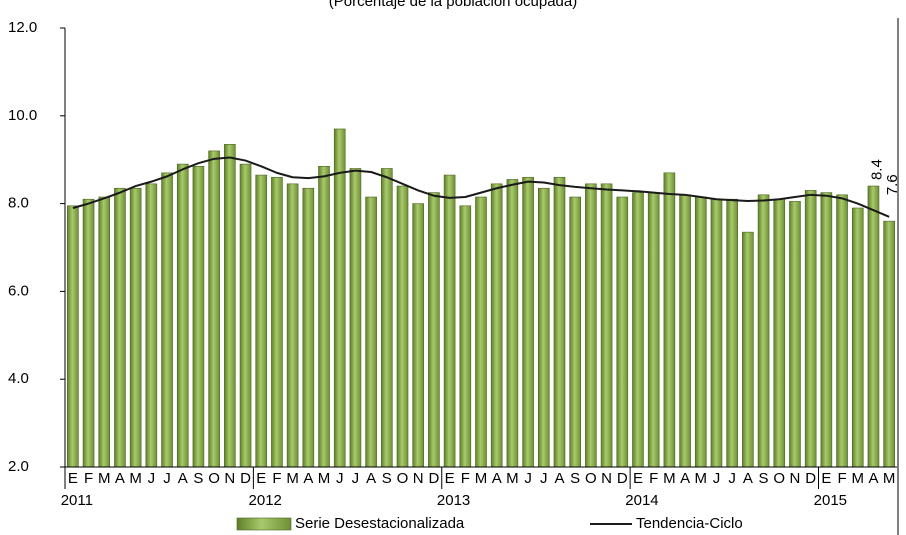 The width and height of the screenshot is (906, 535). What do you see at coordinates (689, 523) in the screenshot?
I see `legend-label: Tendencia-Ciclo` at bounding box center [689, 523].